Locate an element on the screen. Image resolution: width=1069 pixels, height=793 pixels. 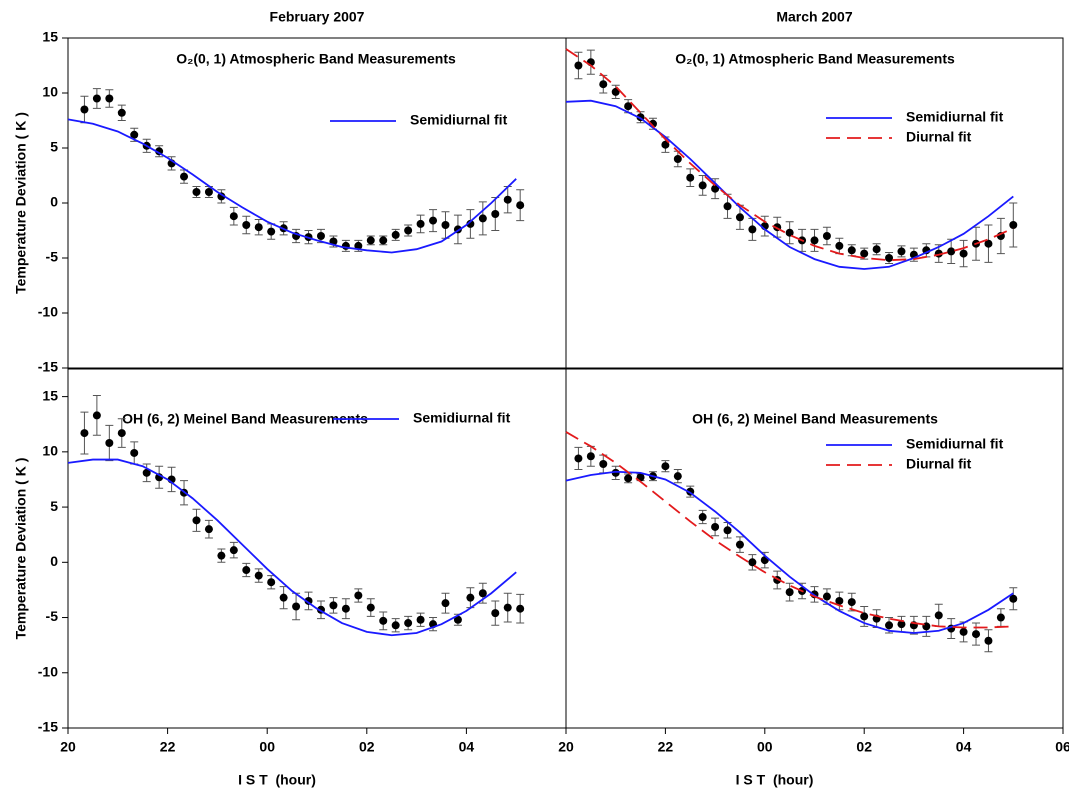
y-axis-label: Temperature Deviation ( K ) is located at coordinates (21, 203).